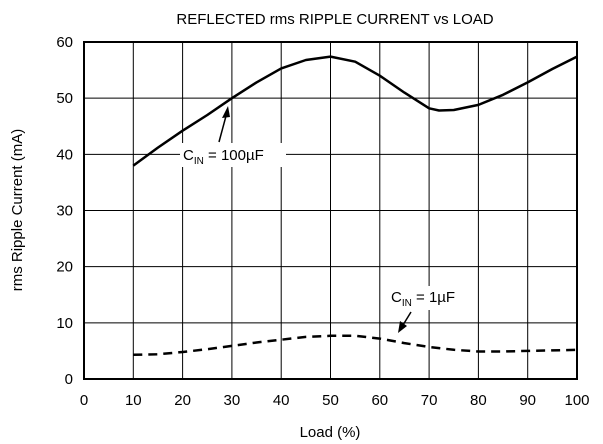 The image size is (603, 444). Describe the element at coordinates (188, 155) in the screenshot. I see `annotation-100uf-c: C` at that location.